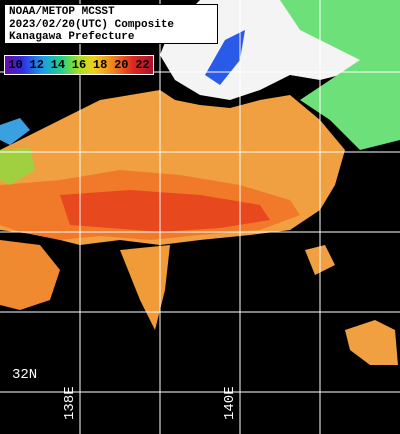 The height and width of the screenshot is (434, 400). I want to click on scale-label: 10, so click(15, 65).